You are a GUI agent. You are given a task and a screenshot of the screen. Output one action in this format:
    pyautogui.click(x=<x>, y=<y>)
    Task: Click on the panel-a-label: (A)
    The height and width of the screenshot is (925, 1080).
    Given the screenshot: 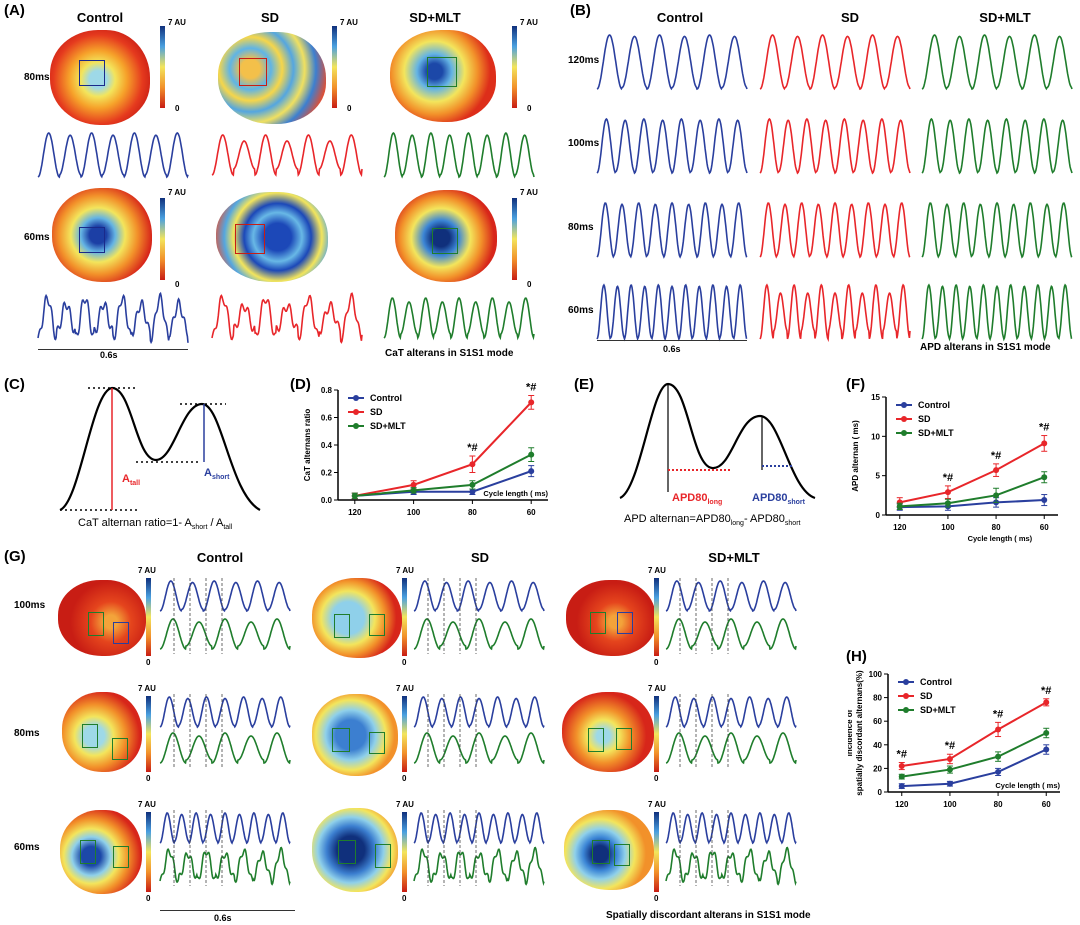 What is the action you would take?
    pyautogui.click(x=14, y=10)
    